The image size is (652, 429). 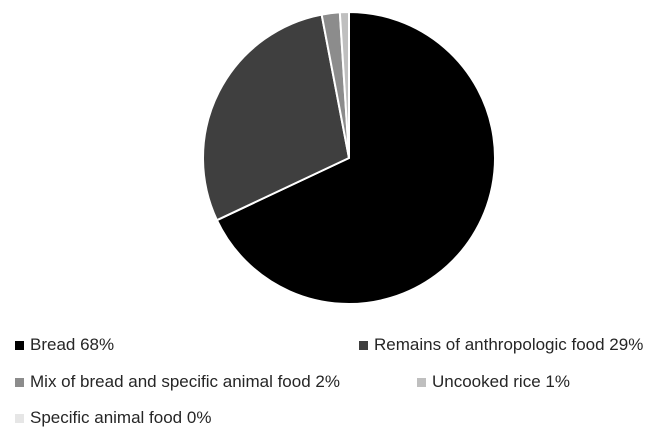 I want to click on legend-label-uncooked-rice: Uncooked rice 1%, so click(x=501, y=381).